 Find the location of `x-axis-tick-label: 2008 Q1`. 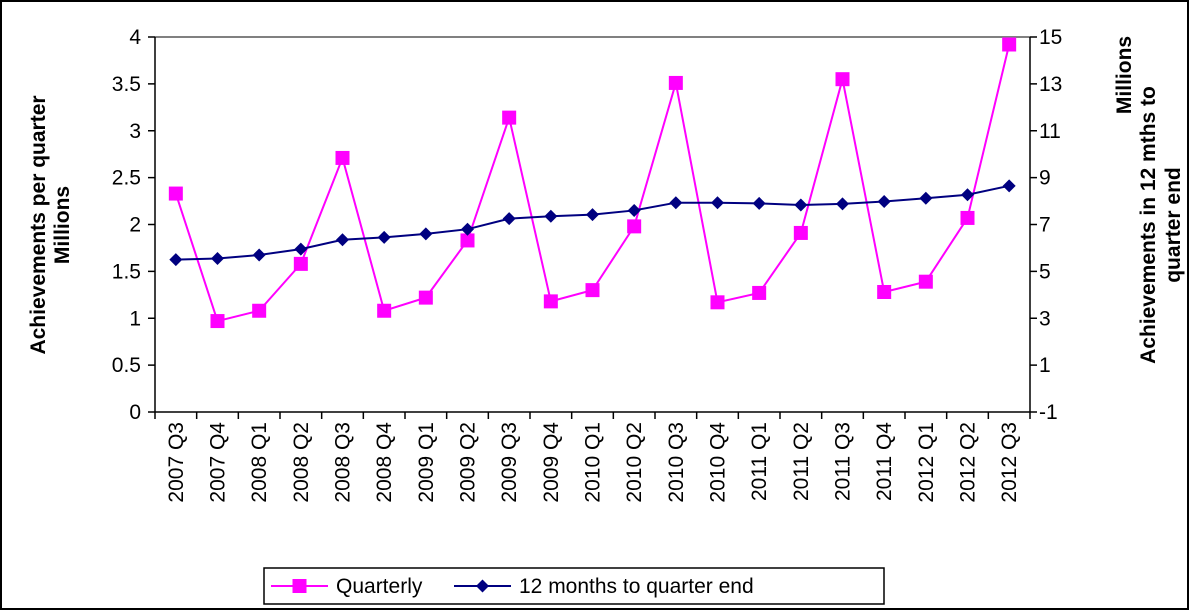

x-axis-tick-label: 2008 Q1 is located at coordinates (259, 462).